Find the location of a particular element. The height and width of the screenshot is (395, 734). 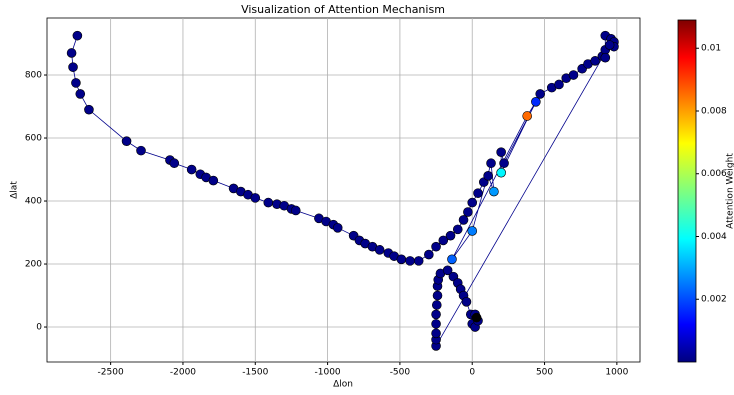

chart-title: Visualization of Attention Mechanism is located at coordinates (343, 9).